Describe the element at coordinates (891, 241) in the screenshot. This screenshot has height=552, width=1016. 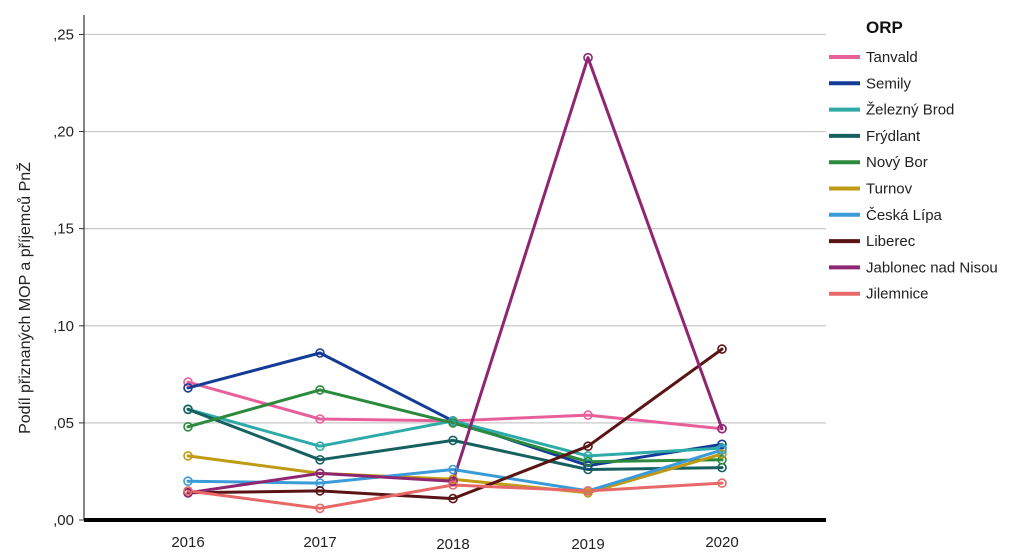
I see `legend-label: Liberec` at that location.